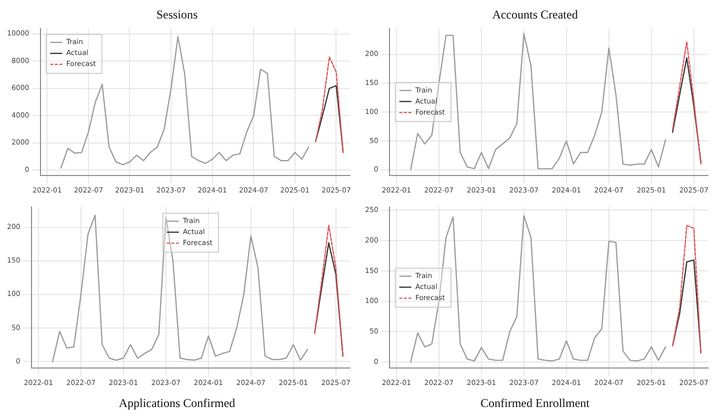  I want to click on chart-title: Accounts Created, so click(535, 14).